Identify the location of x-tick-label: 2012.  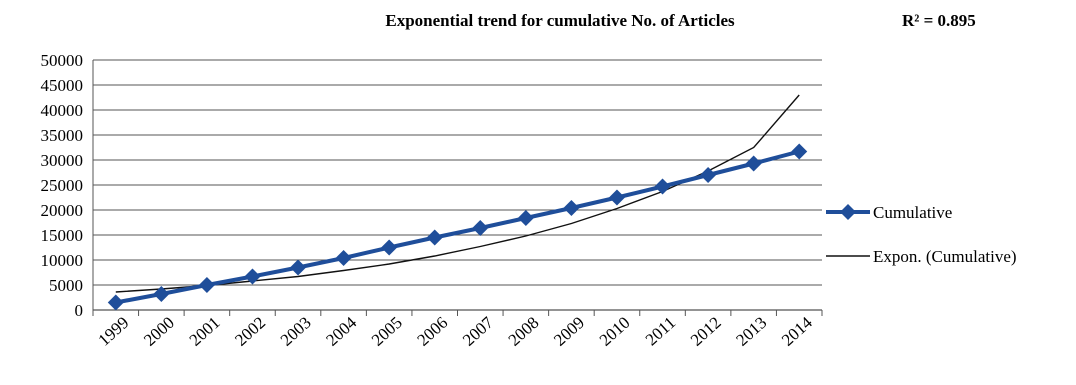
(706, 331).